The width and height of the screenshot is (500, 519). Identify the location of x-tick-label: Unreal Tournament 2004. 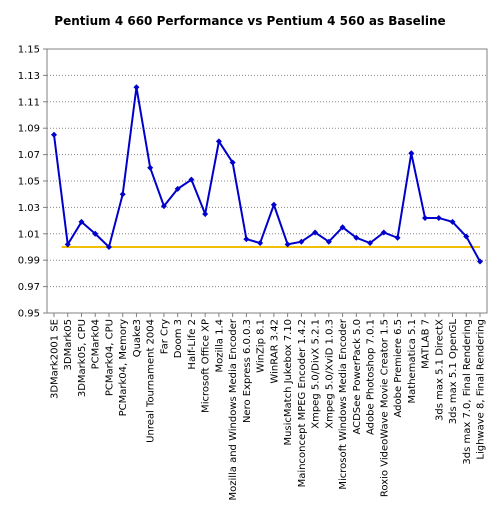
(151, 381).